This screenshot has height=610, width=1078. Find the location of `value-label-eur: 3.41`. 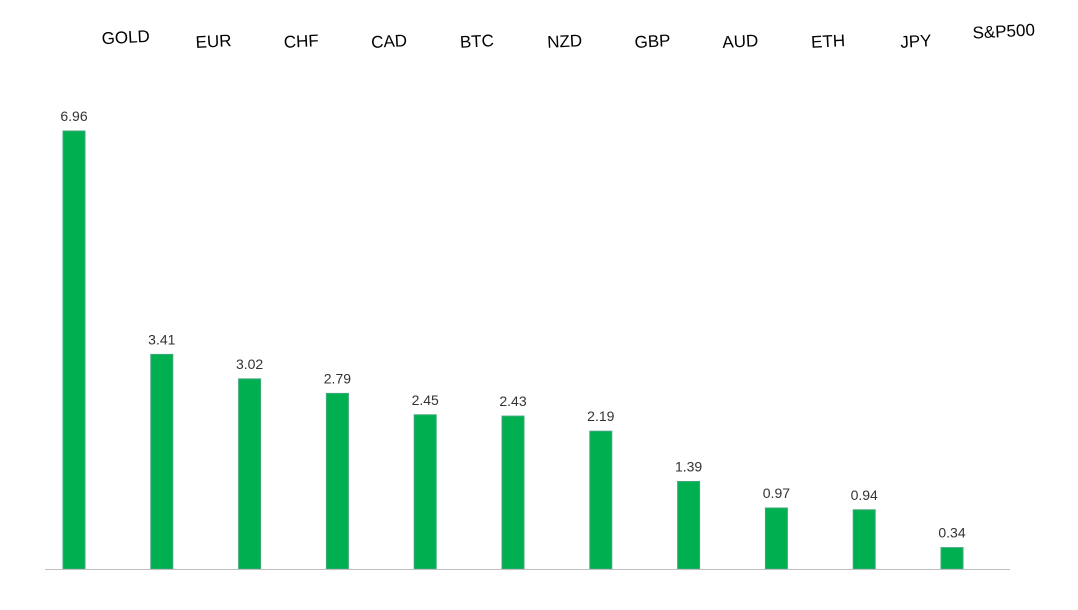

value-label-eur: 3.41 is located at coordinates (161, 339).